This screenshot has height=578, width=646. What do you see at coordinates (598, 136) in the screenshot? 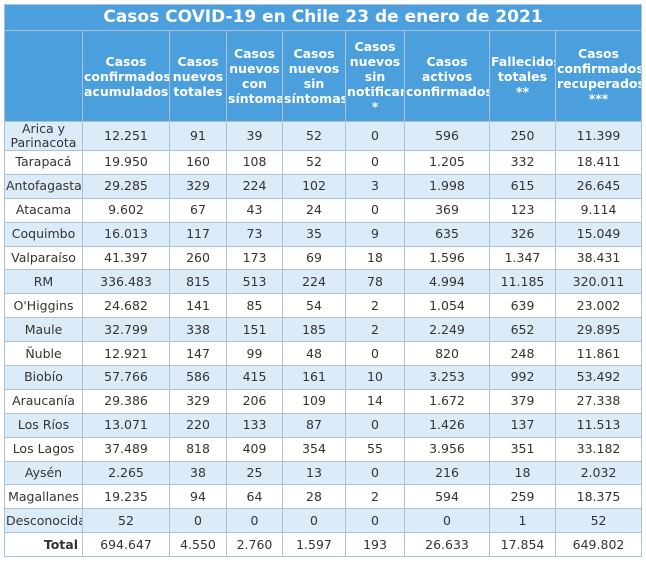
I see `cell: 11.399` at bounding box center [598, 136].